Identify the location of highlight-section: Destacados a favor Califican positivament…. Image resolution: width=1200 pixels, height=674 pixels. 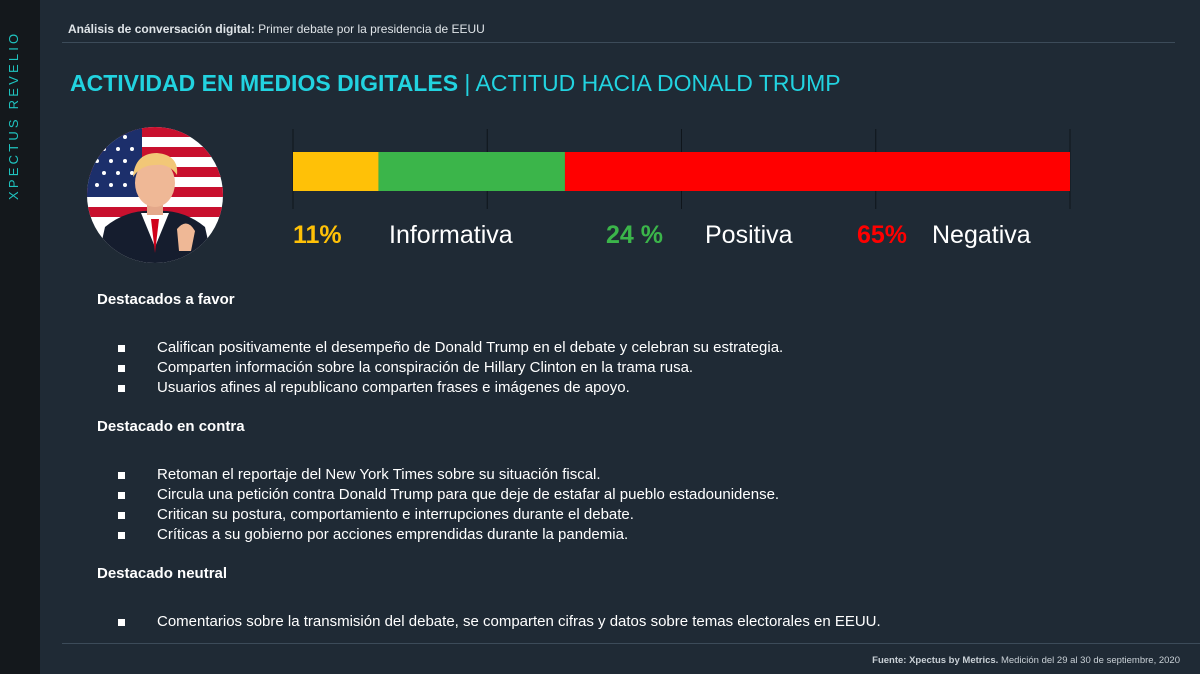
(597, 344).